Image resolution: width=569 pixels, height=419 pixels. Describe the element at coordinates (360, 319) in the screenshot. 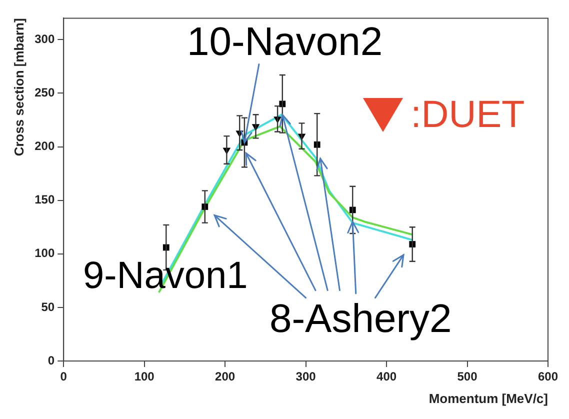

I see `annotation: 8-Ashery2` at that location.